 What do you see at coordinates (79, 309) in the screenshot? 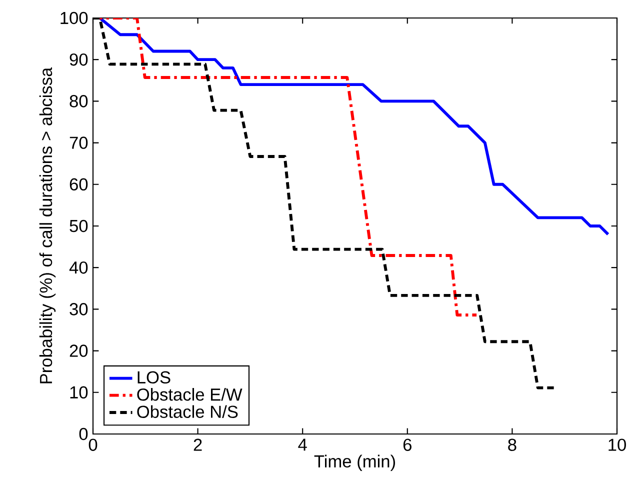
I see `y-tick-label: 30` at bounding box center [79, 309].